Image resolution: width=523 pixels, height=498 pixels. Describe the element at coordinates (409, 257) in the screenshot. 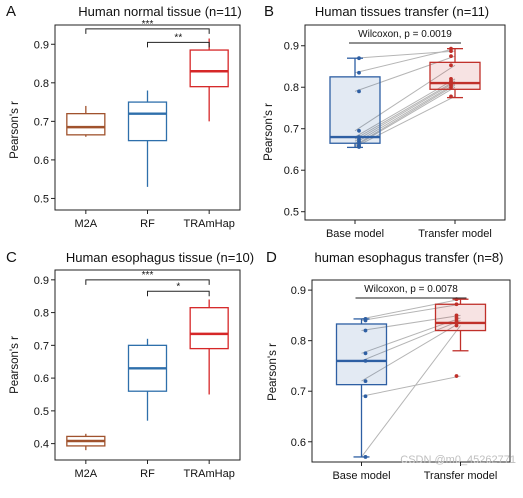

I see `panel-title: human esophagus transfer (n=8)` at that location.